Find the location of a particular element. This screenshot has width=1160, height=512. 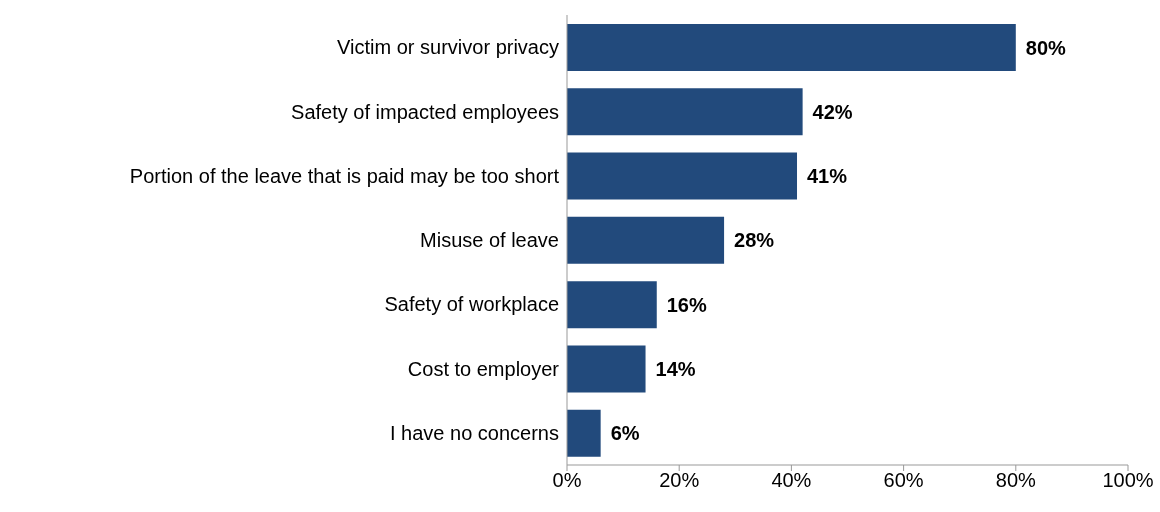

data-label: 41% is located at coordinates (827, 176).